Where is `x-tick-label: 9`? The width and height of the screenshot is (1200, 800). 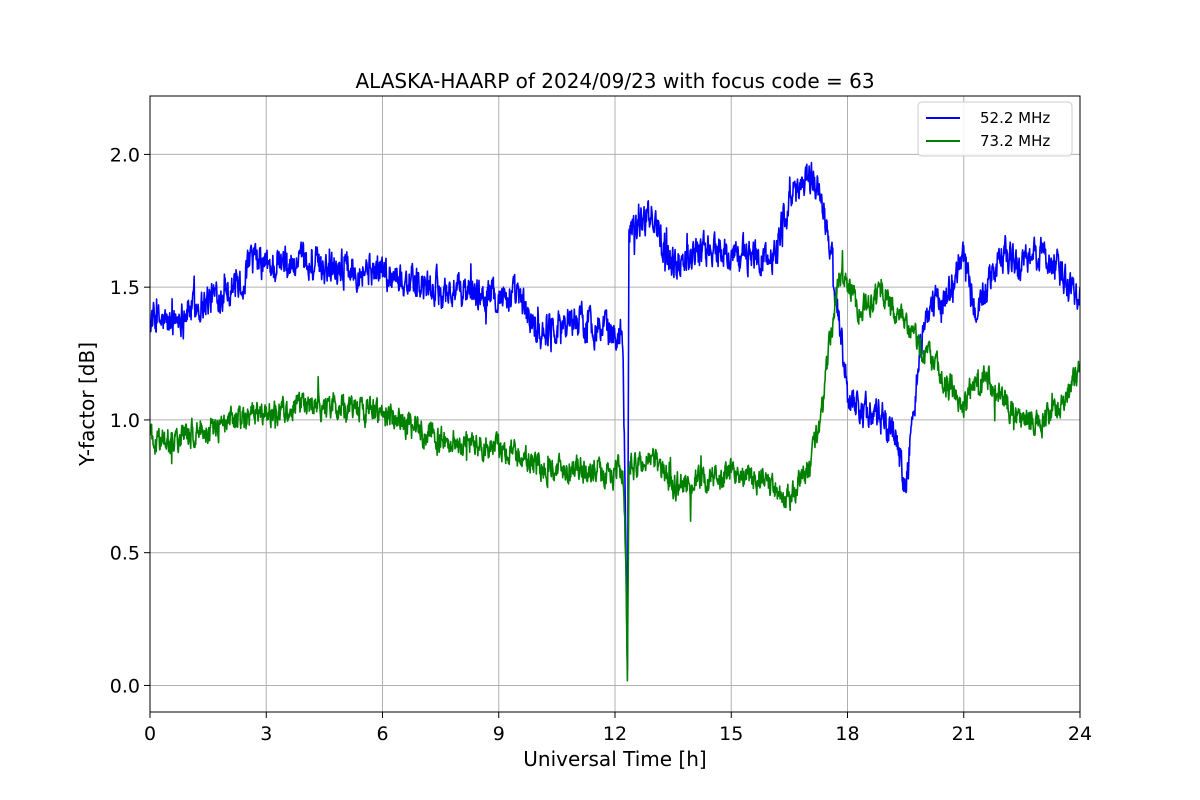 x-tick-label: 9 is located at coordinates (499, 734).